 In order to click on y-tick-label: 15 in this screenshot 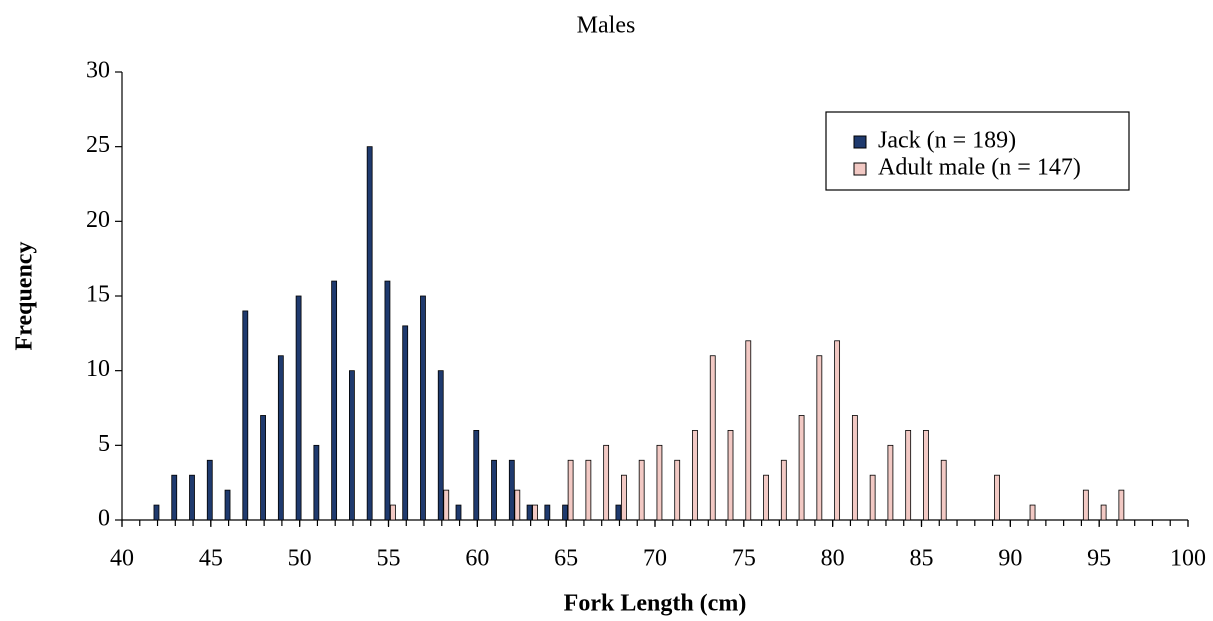, I will do `click(98, 295)`.